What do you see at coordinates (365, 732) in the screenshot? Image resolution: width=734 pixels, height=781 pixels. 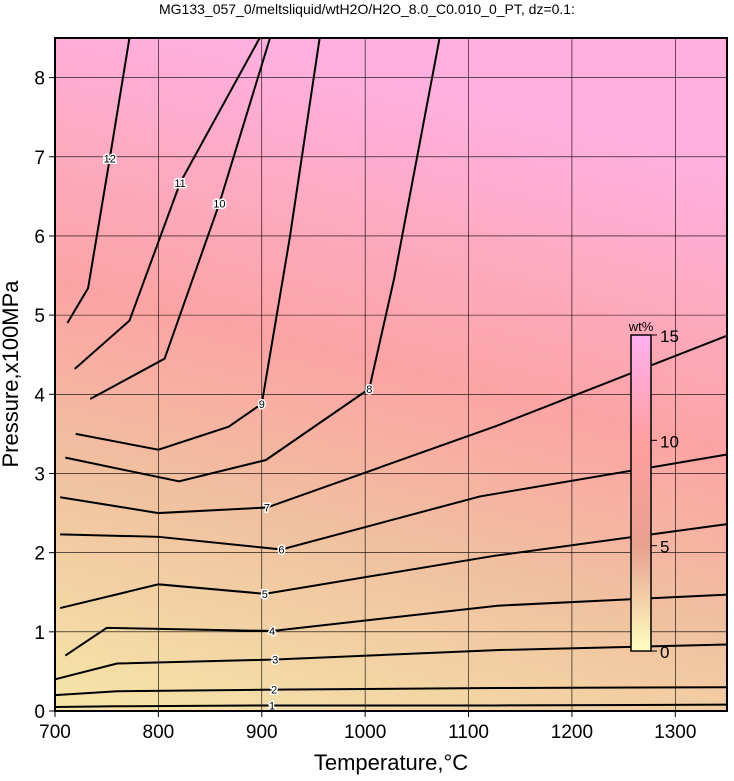 I see `x-tick-label: 1000` at bounding box center [365, 732].